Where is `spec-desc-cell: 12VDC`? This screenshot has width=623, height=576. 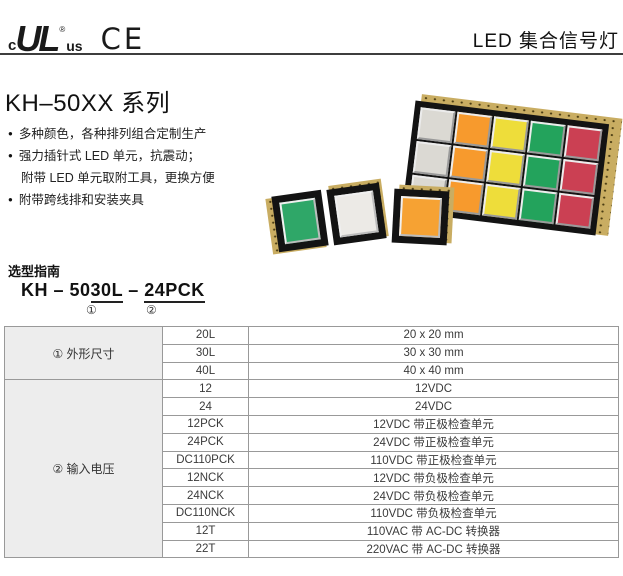 spec-desc-cell: 12VDC is located at coordinates (433, 389).